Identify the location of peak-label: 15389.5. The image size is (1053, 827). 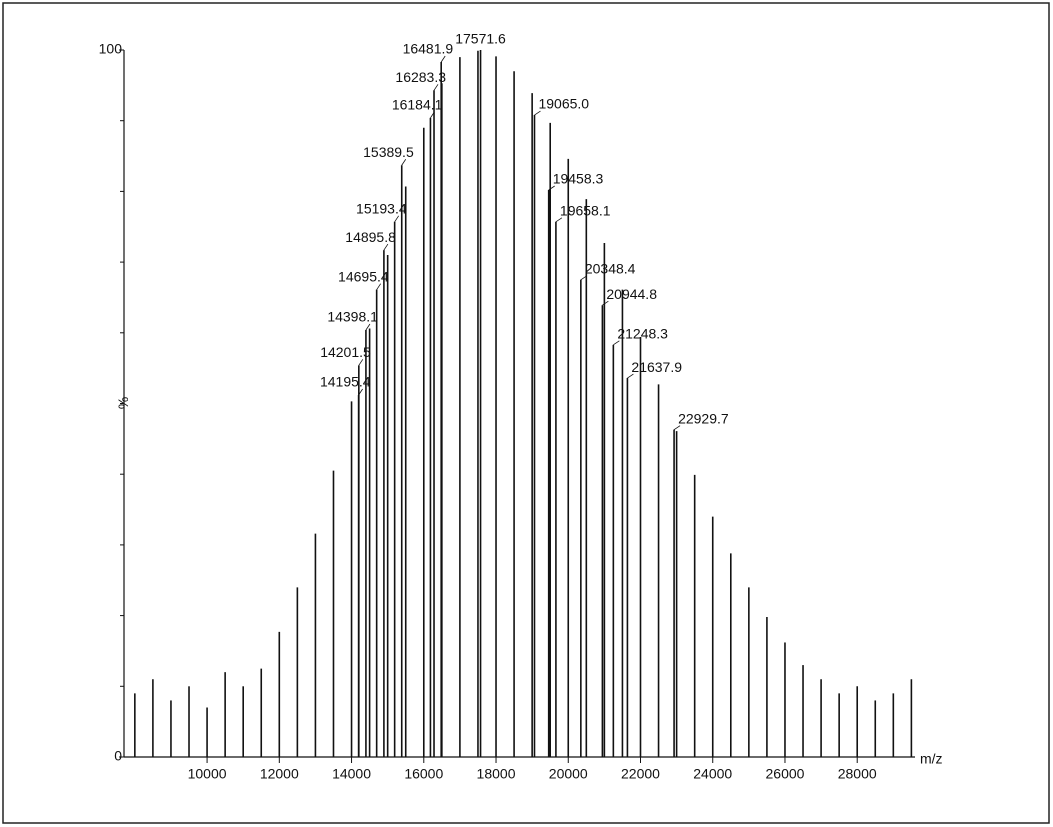
(388, 152).